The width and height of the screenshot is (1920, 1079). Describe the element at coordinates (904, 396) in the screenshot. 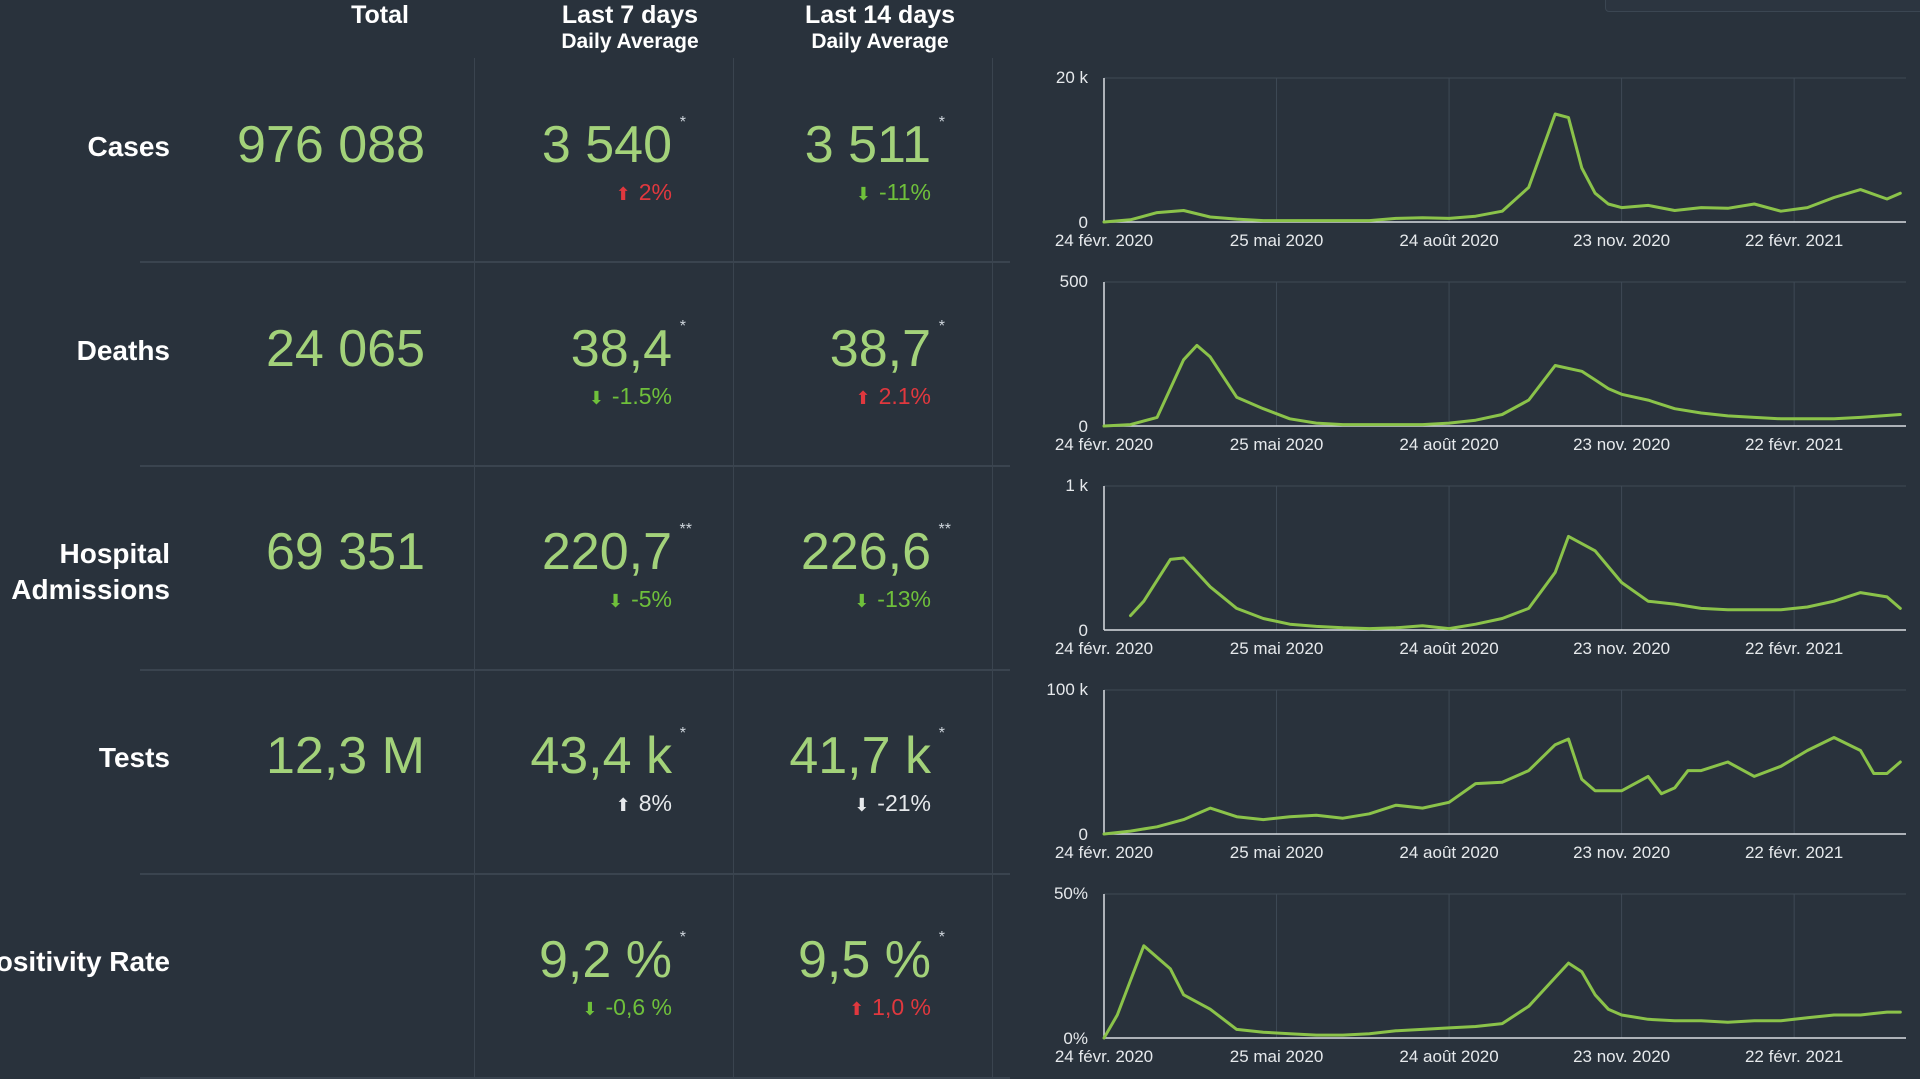

I see `change-text: 2.1%` at that location.